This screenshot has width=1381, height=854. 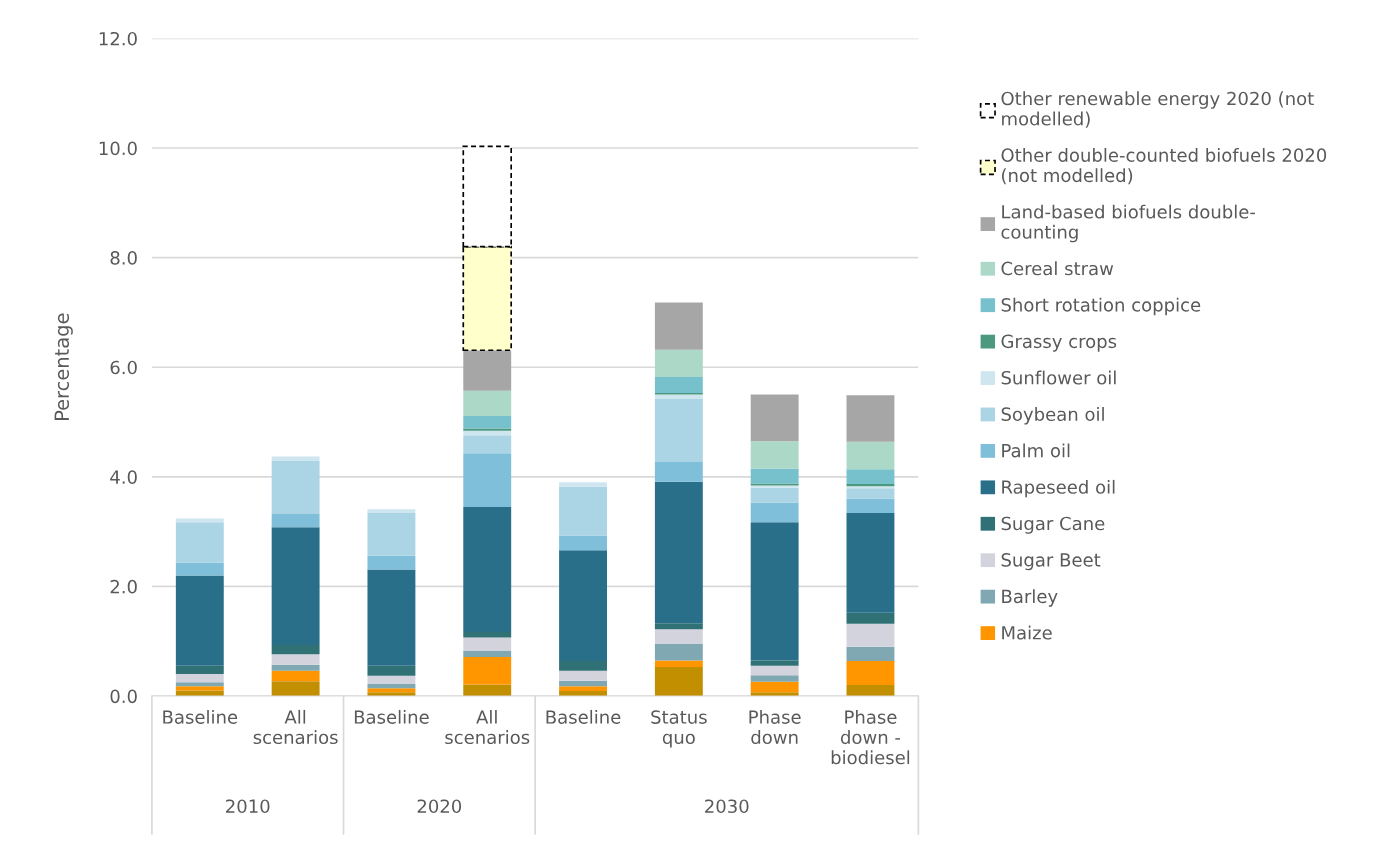 I want to click on x-tick-label: Phase down, so click(x=775, y=727).